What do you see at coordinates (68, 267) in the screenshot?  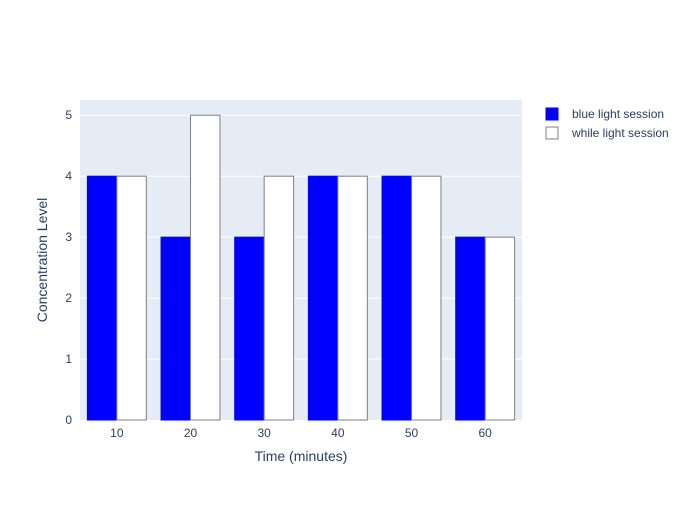 I see `y-axis-ticks: 0 1 2 3 4 5` at bounding box center [68, 267].